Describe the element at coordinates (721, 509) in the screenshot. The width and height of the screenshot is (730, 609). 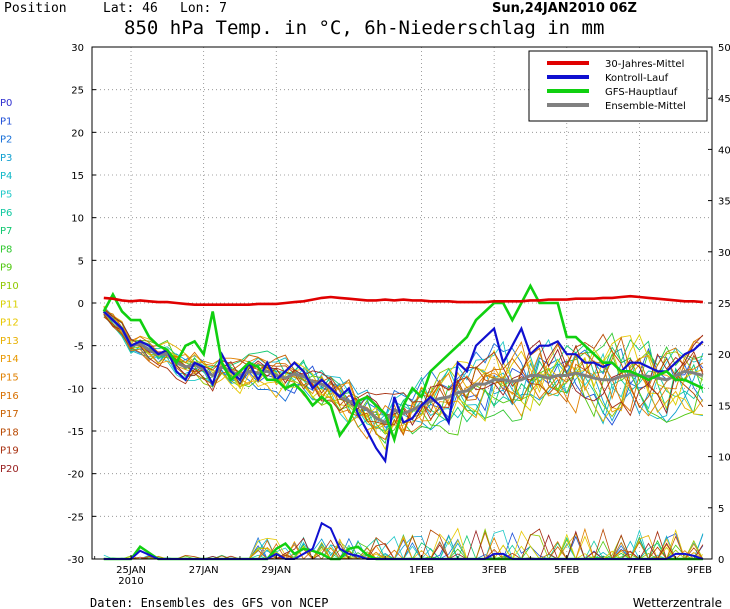
I see `y-right-tick: 5` at that location.